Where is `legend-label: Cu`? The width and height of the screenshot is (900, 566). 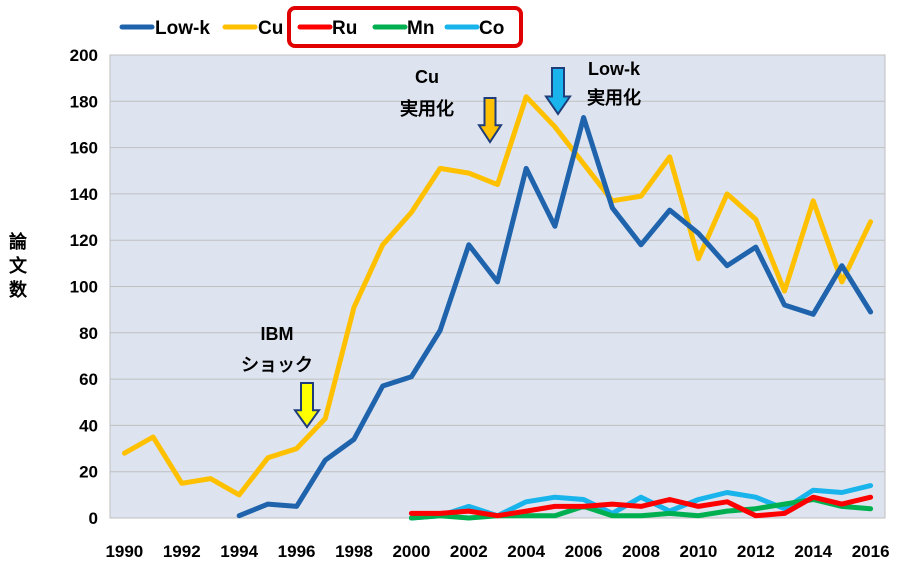
legend-label: Cu is located at coordinates (270, 28).